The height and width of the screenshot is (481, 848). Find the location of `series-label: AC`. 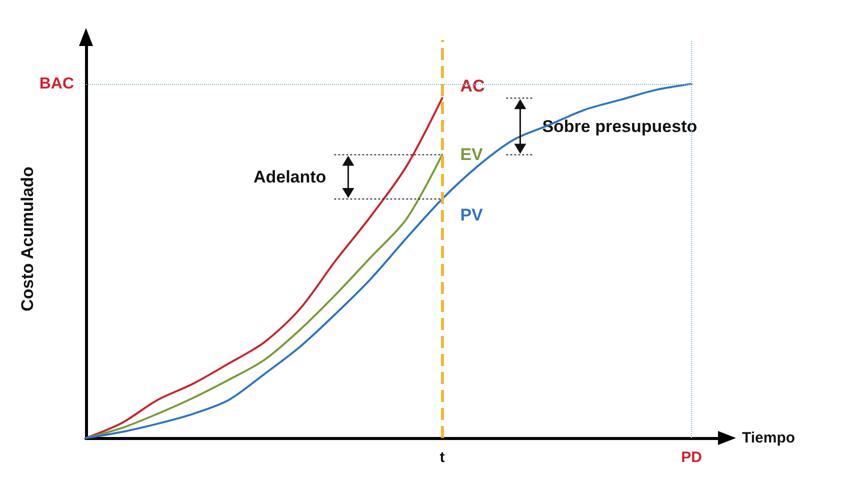

series-label: AC is located at coordinates (472, 86).